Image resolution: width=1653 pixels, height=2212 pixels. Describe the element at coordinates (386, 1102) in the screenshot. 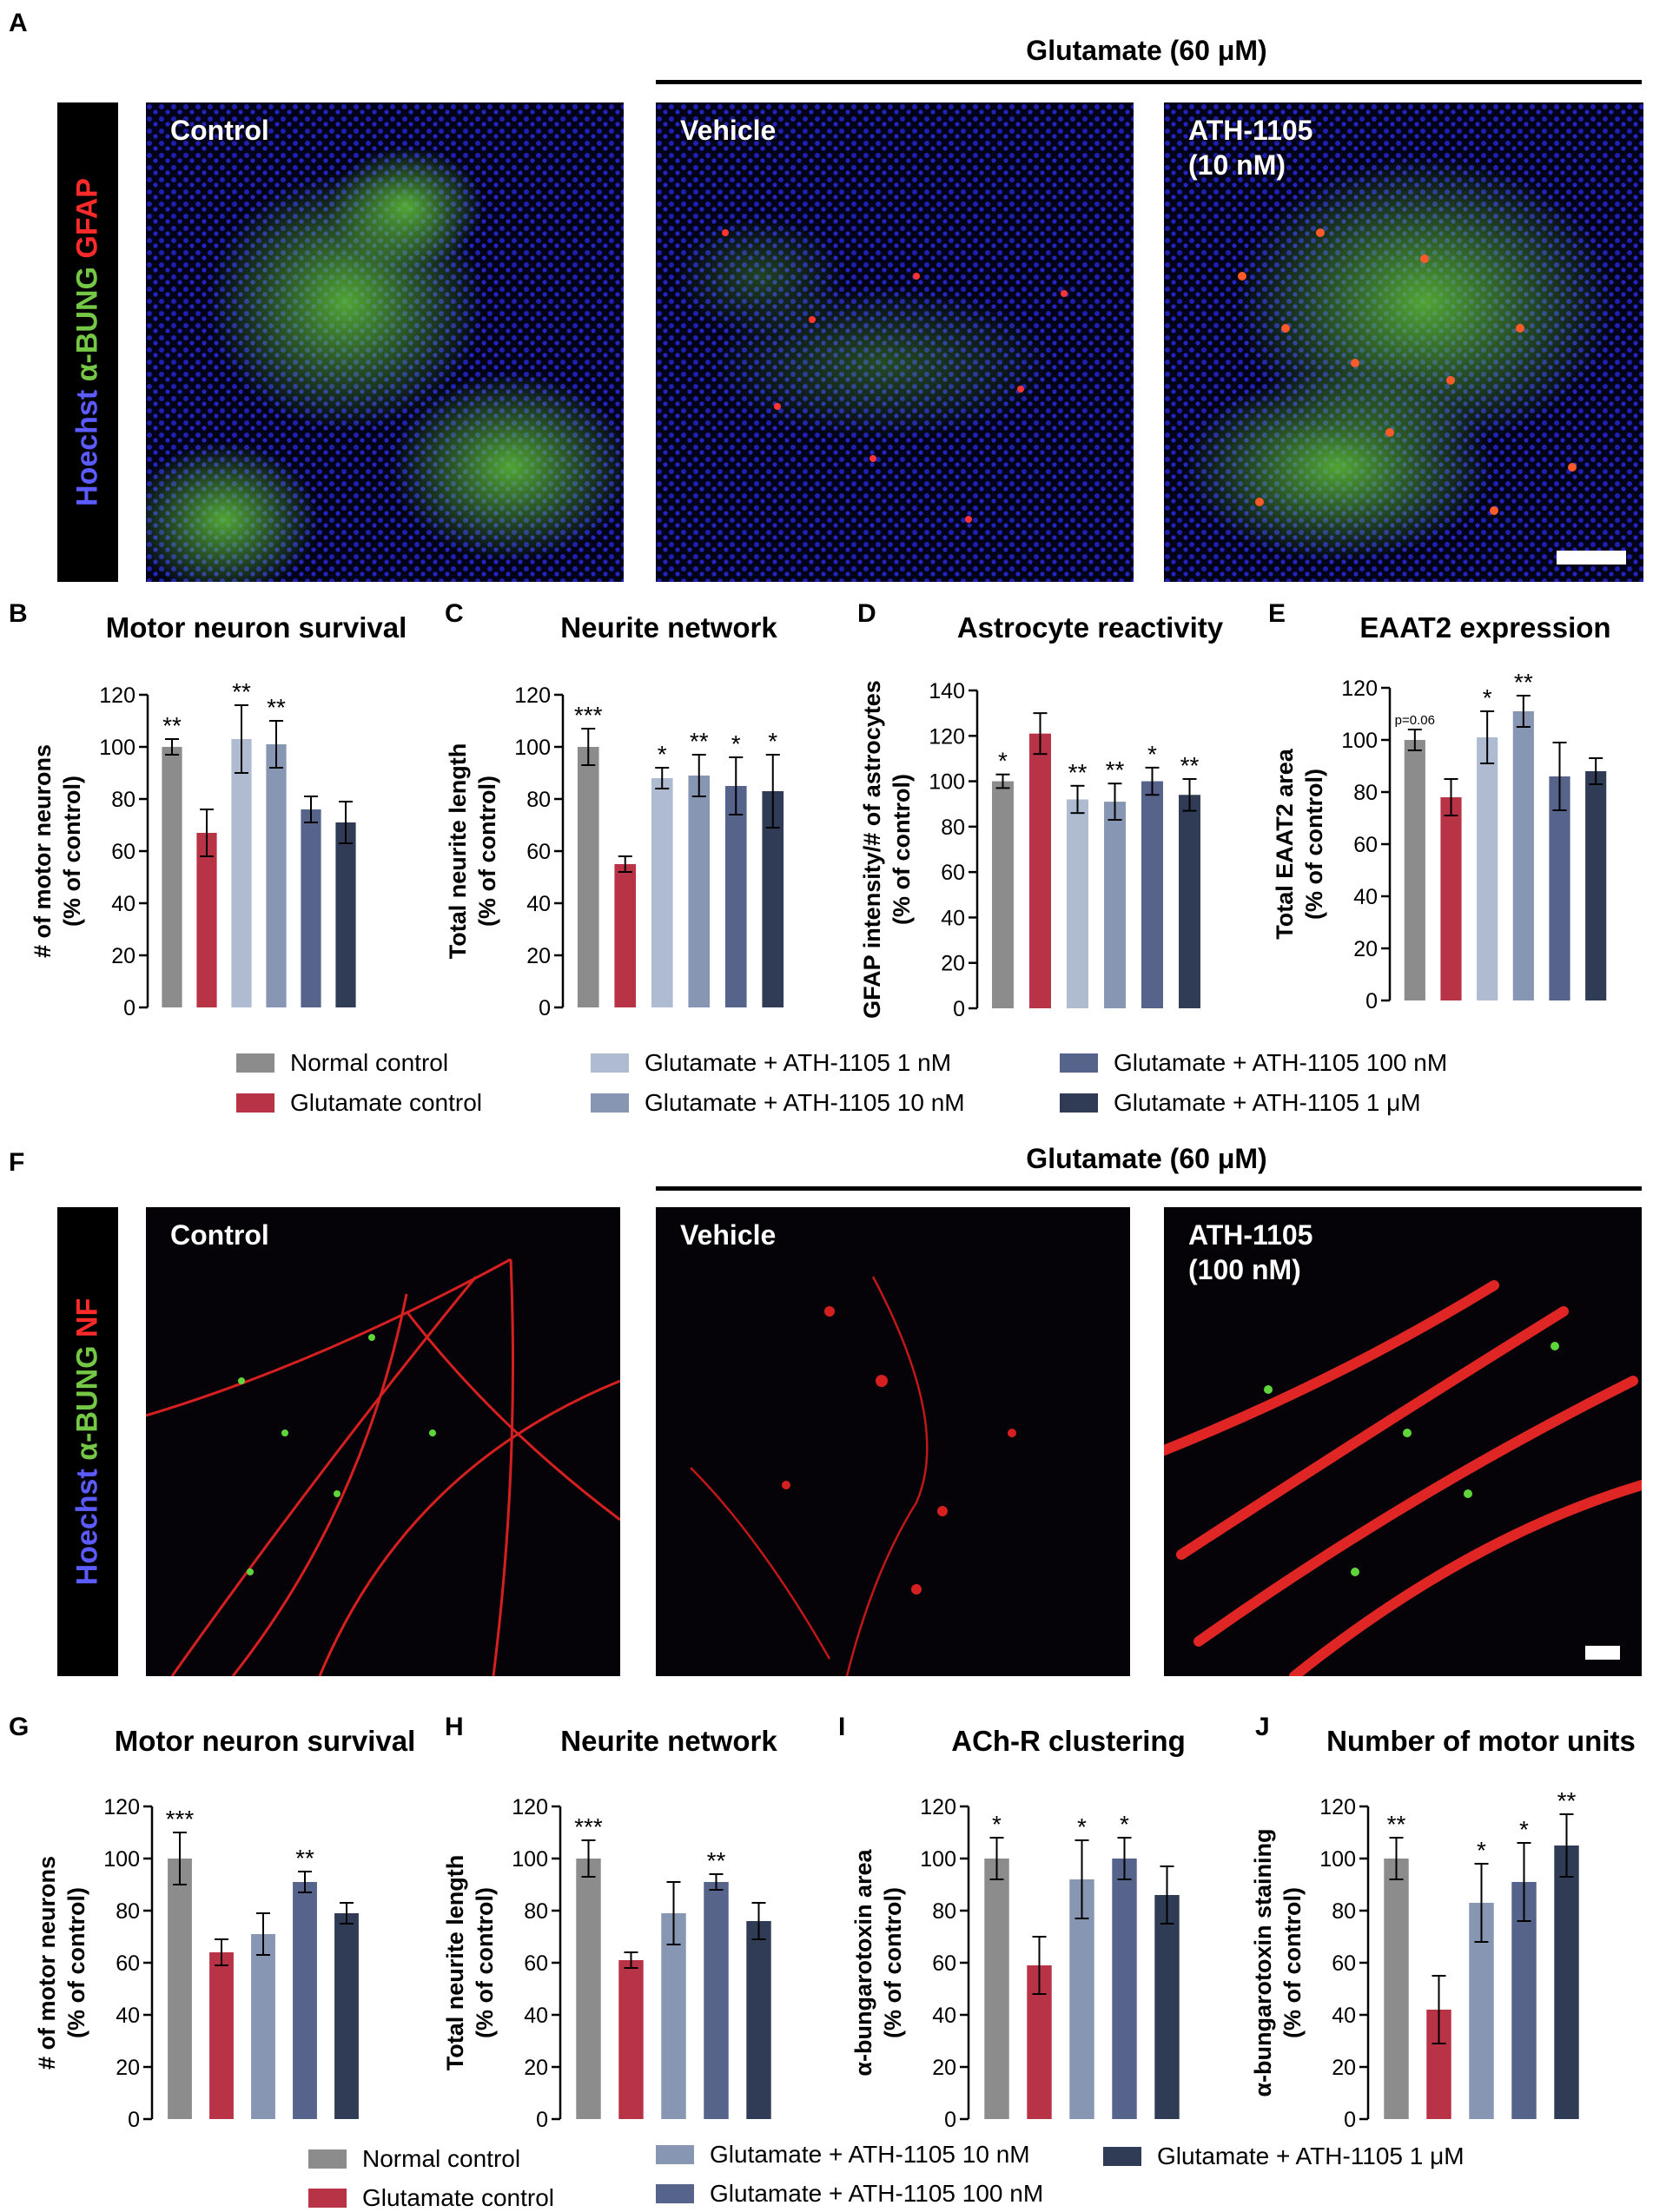

I see `legend-label: Glutamate control` at that location.